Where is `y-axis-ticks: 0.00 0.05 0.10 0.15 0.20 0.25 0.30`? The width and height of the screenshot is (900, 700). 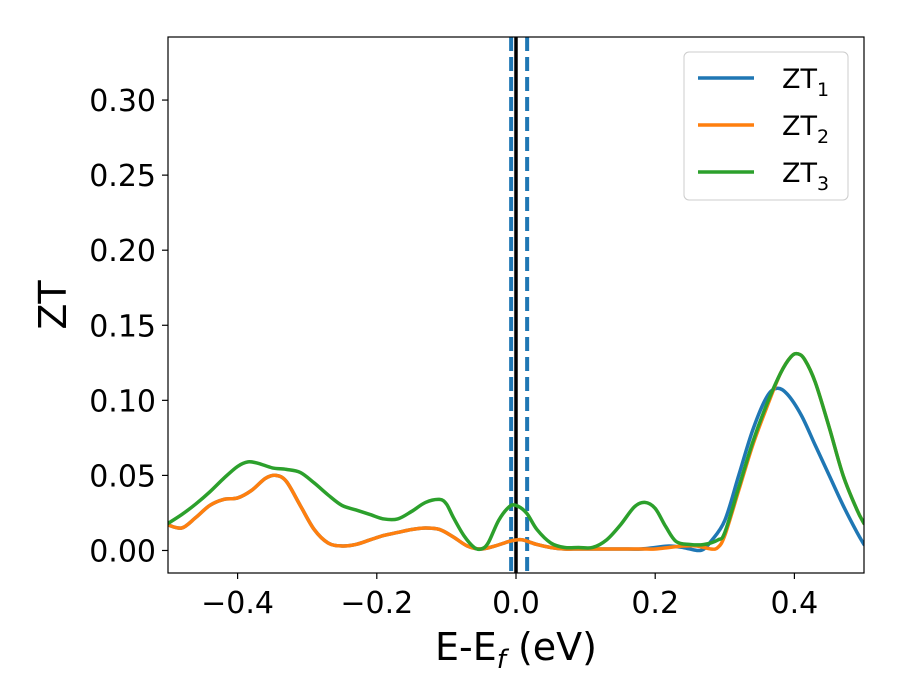 y-axis-ticks: 0.00 0.05 0.10 0.15 0.20 0.25 0.30 is located at coordinates (128, 326).